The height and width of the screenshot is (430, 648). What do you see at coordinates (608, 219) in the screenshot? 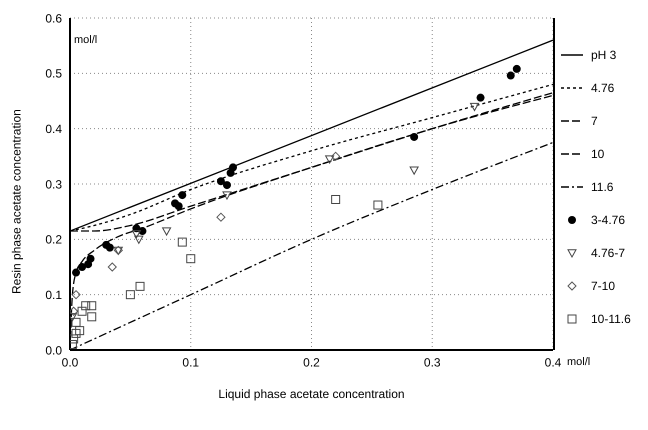
I see `legend-label: 3-4.76` at bounding box center [608, 219].